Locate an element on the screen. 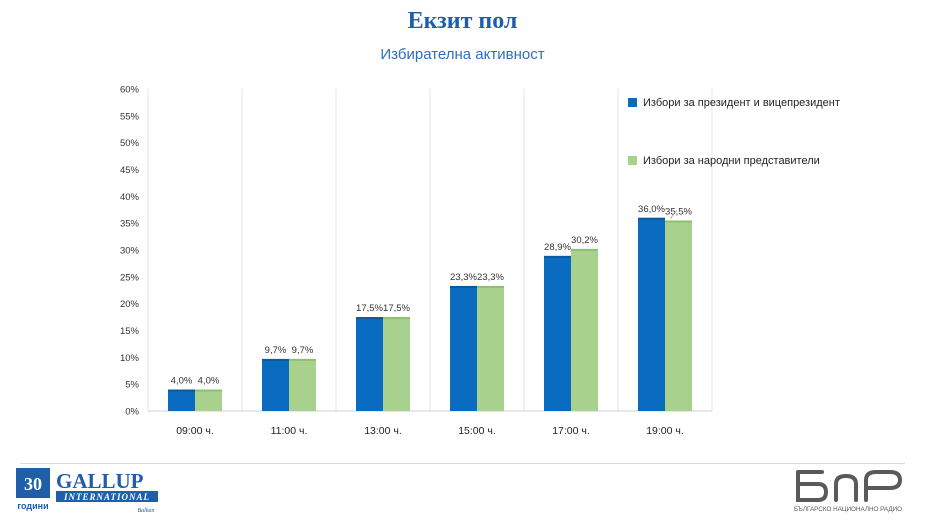 The height and width of the screenshot is (520, 925). y-tick-label: 5% is located at coordinates (132, 385).